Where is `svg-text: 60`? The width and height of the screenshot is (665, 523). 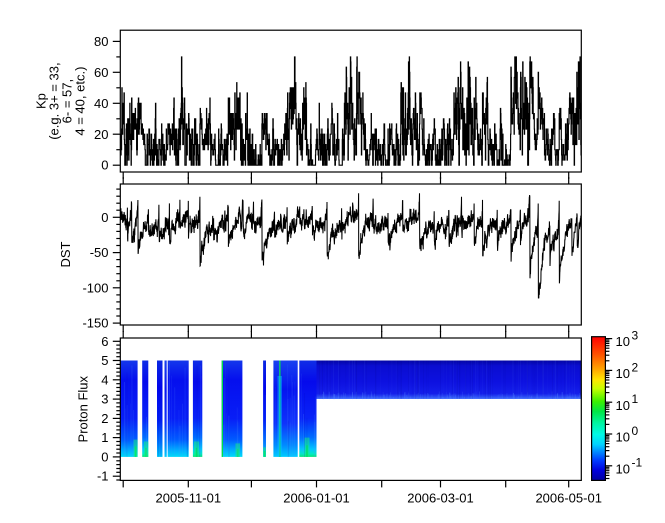
svg-text: 60 is located at coordinates (101, 72).